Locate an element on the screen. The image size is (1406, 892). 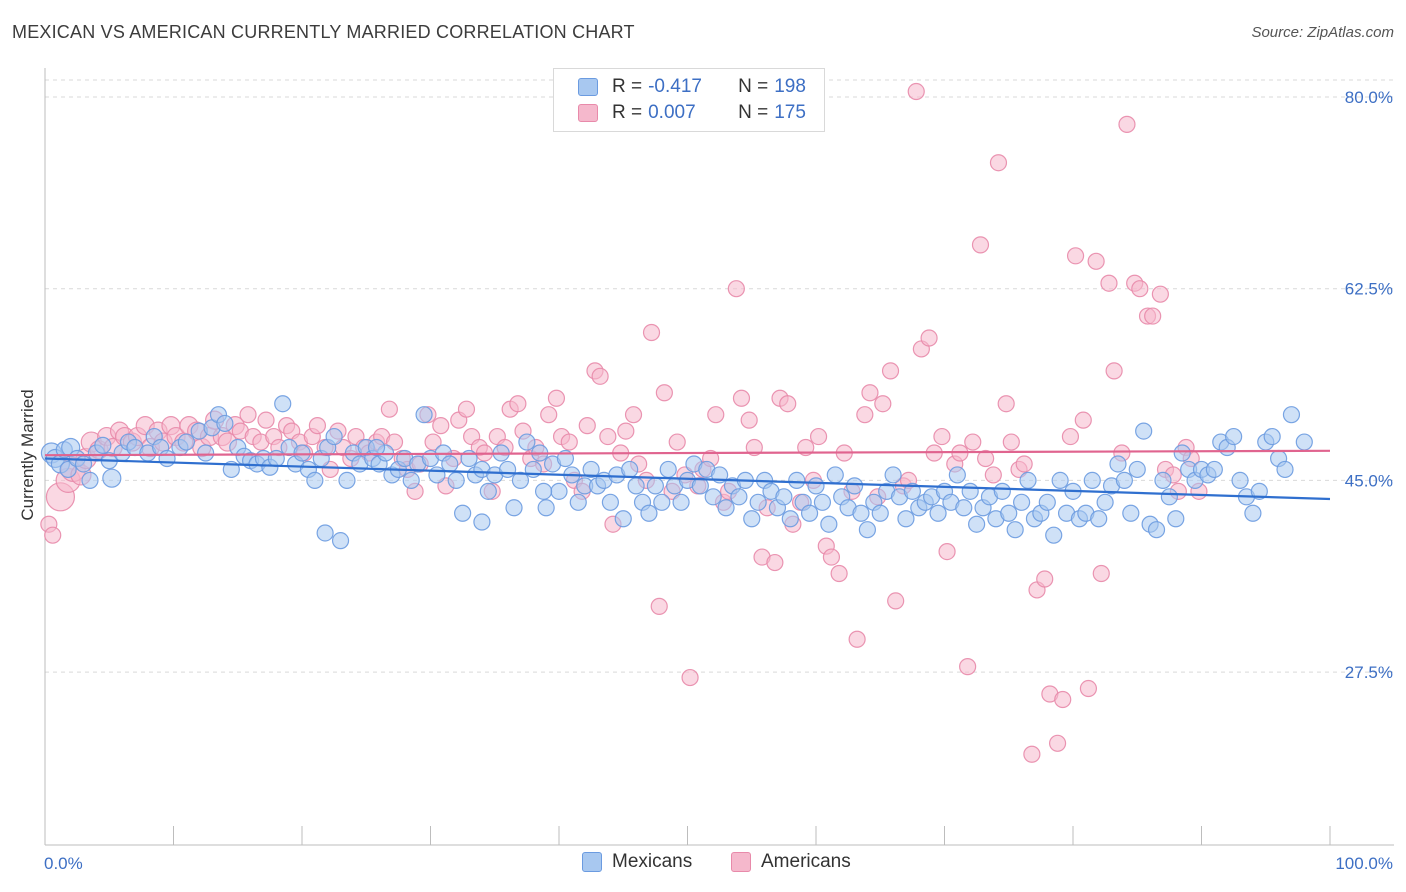
americans-legend-icon is located at coordinates (741, 862).